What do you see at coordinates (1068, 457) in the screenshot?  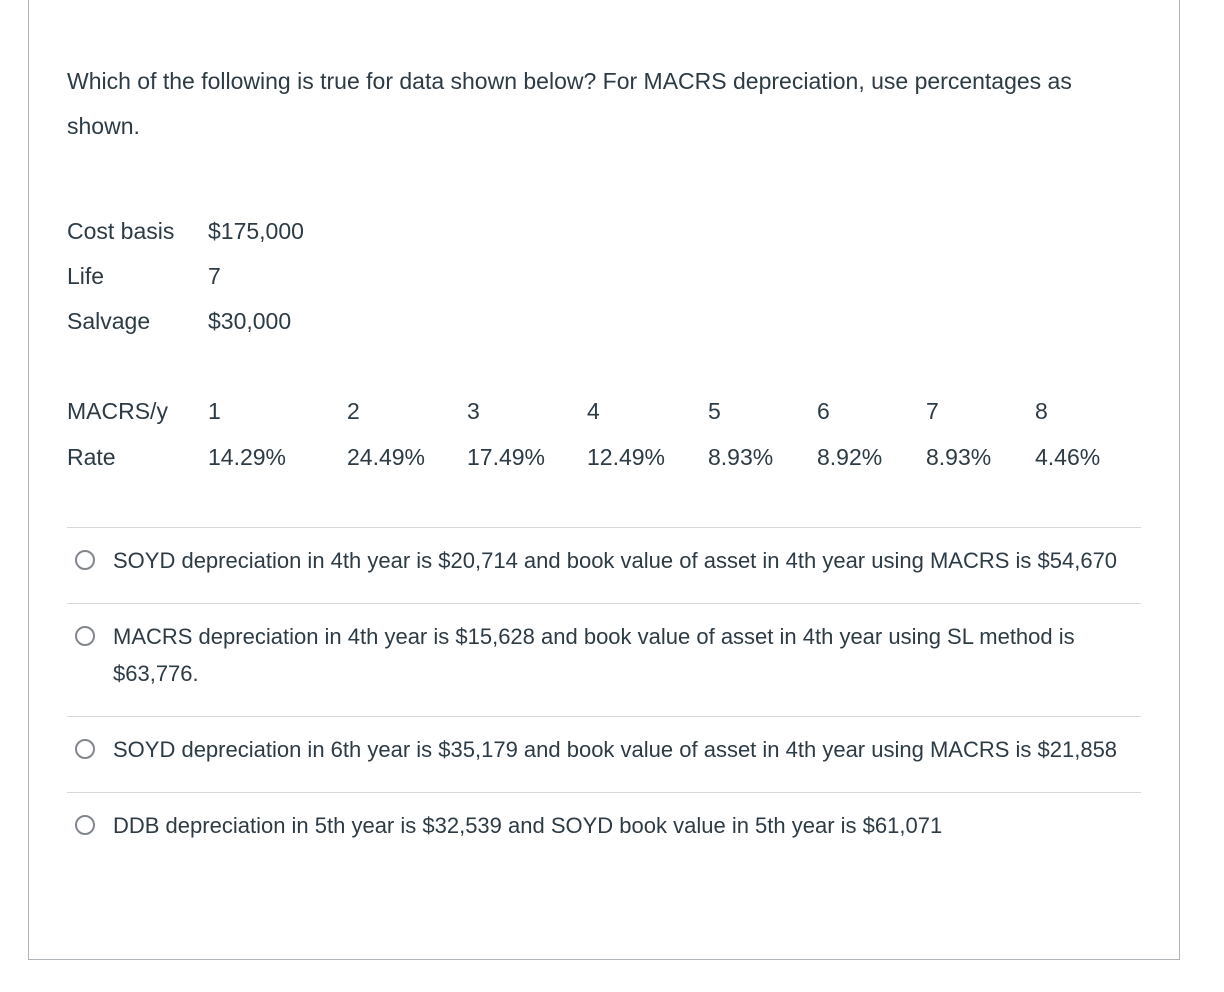 I see `macrs-rate-8: 4.46%` at bounding box center [1068, 457].